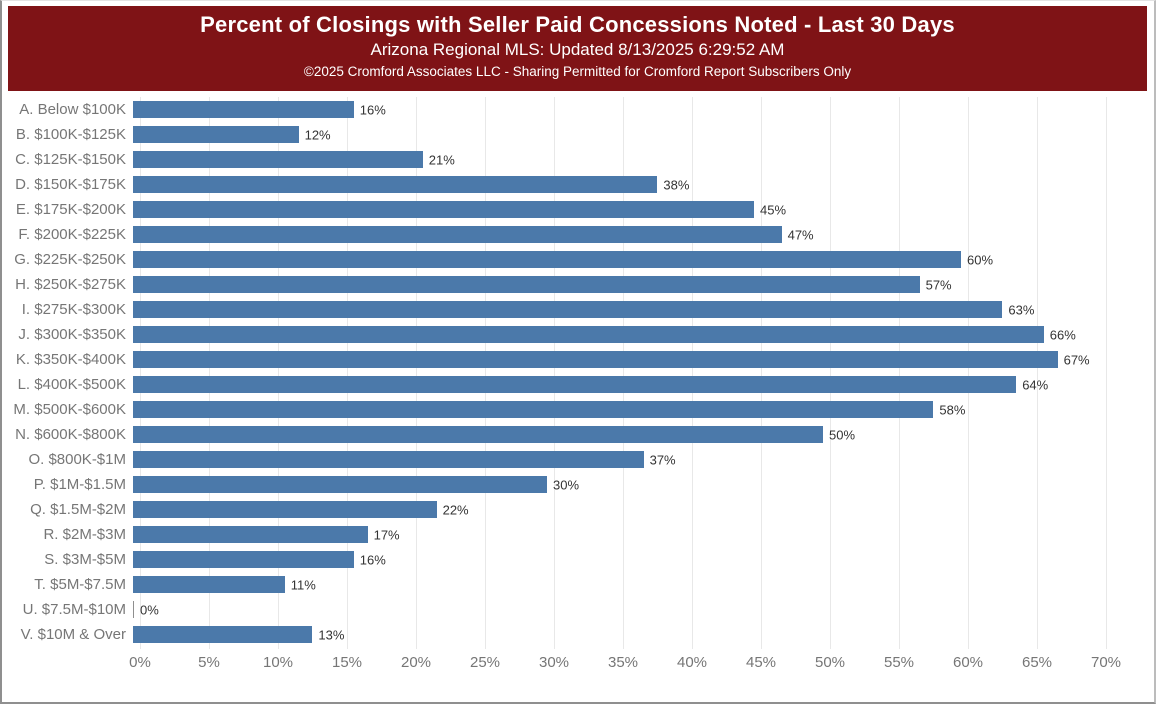  I want to click on bar-row: V. $10M & Over 13%, so click(578, 634).